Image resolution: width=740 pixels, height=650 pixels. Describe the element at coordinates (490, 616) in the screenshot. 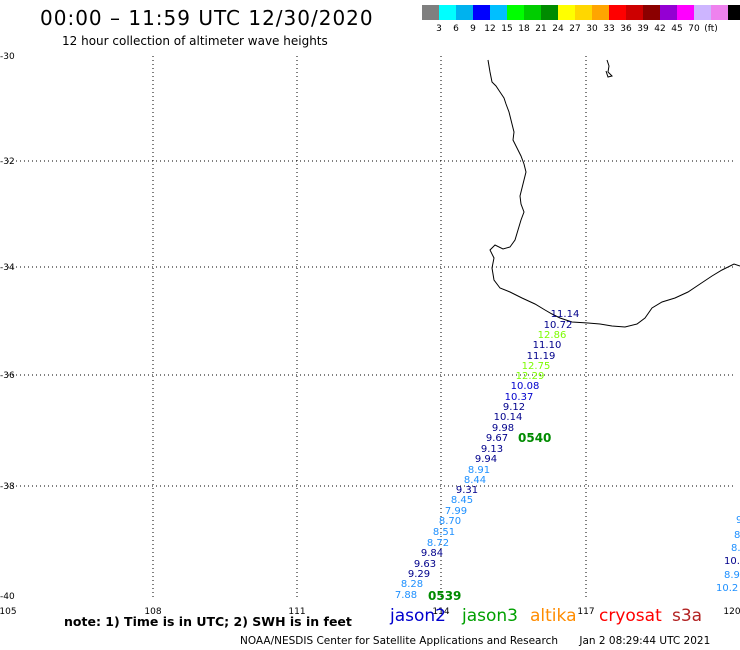

I see `satellite-legend-jason3: jason3` at that location.